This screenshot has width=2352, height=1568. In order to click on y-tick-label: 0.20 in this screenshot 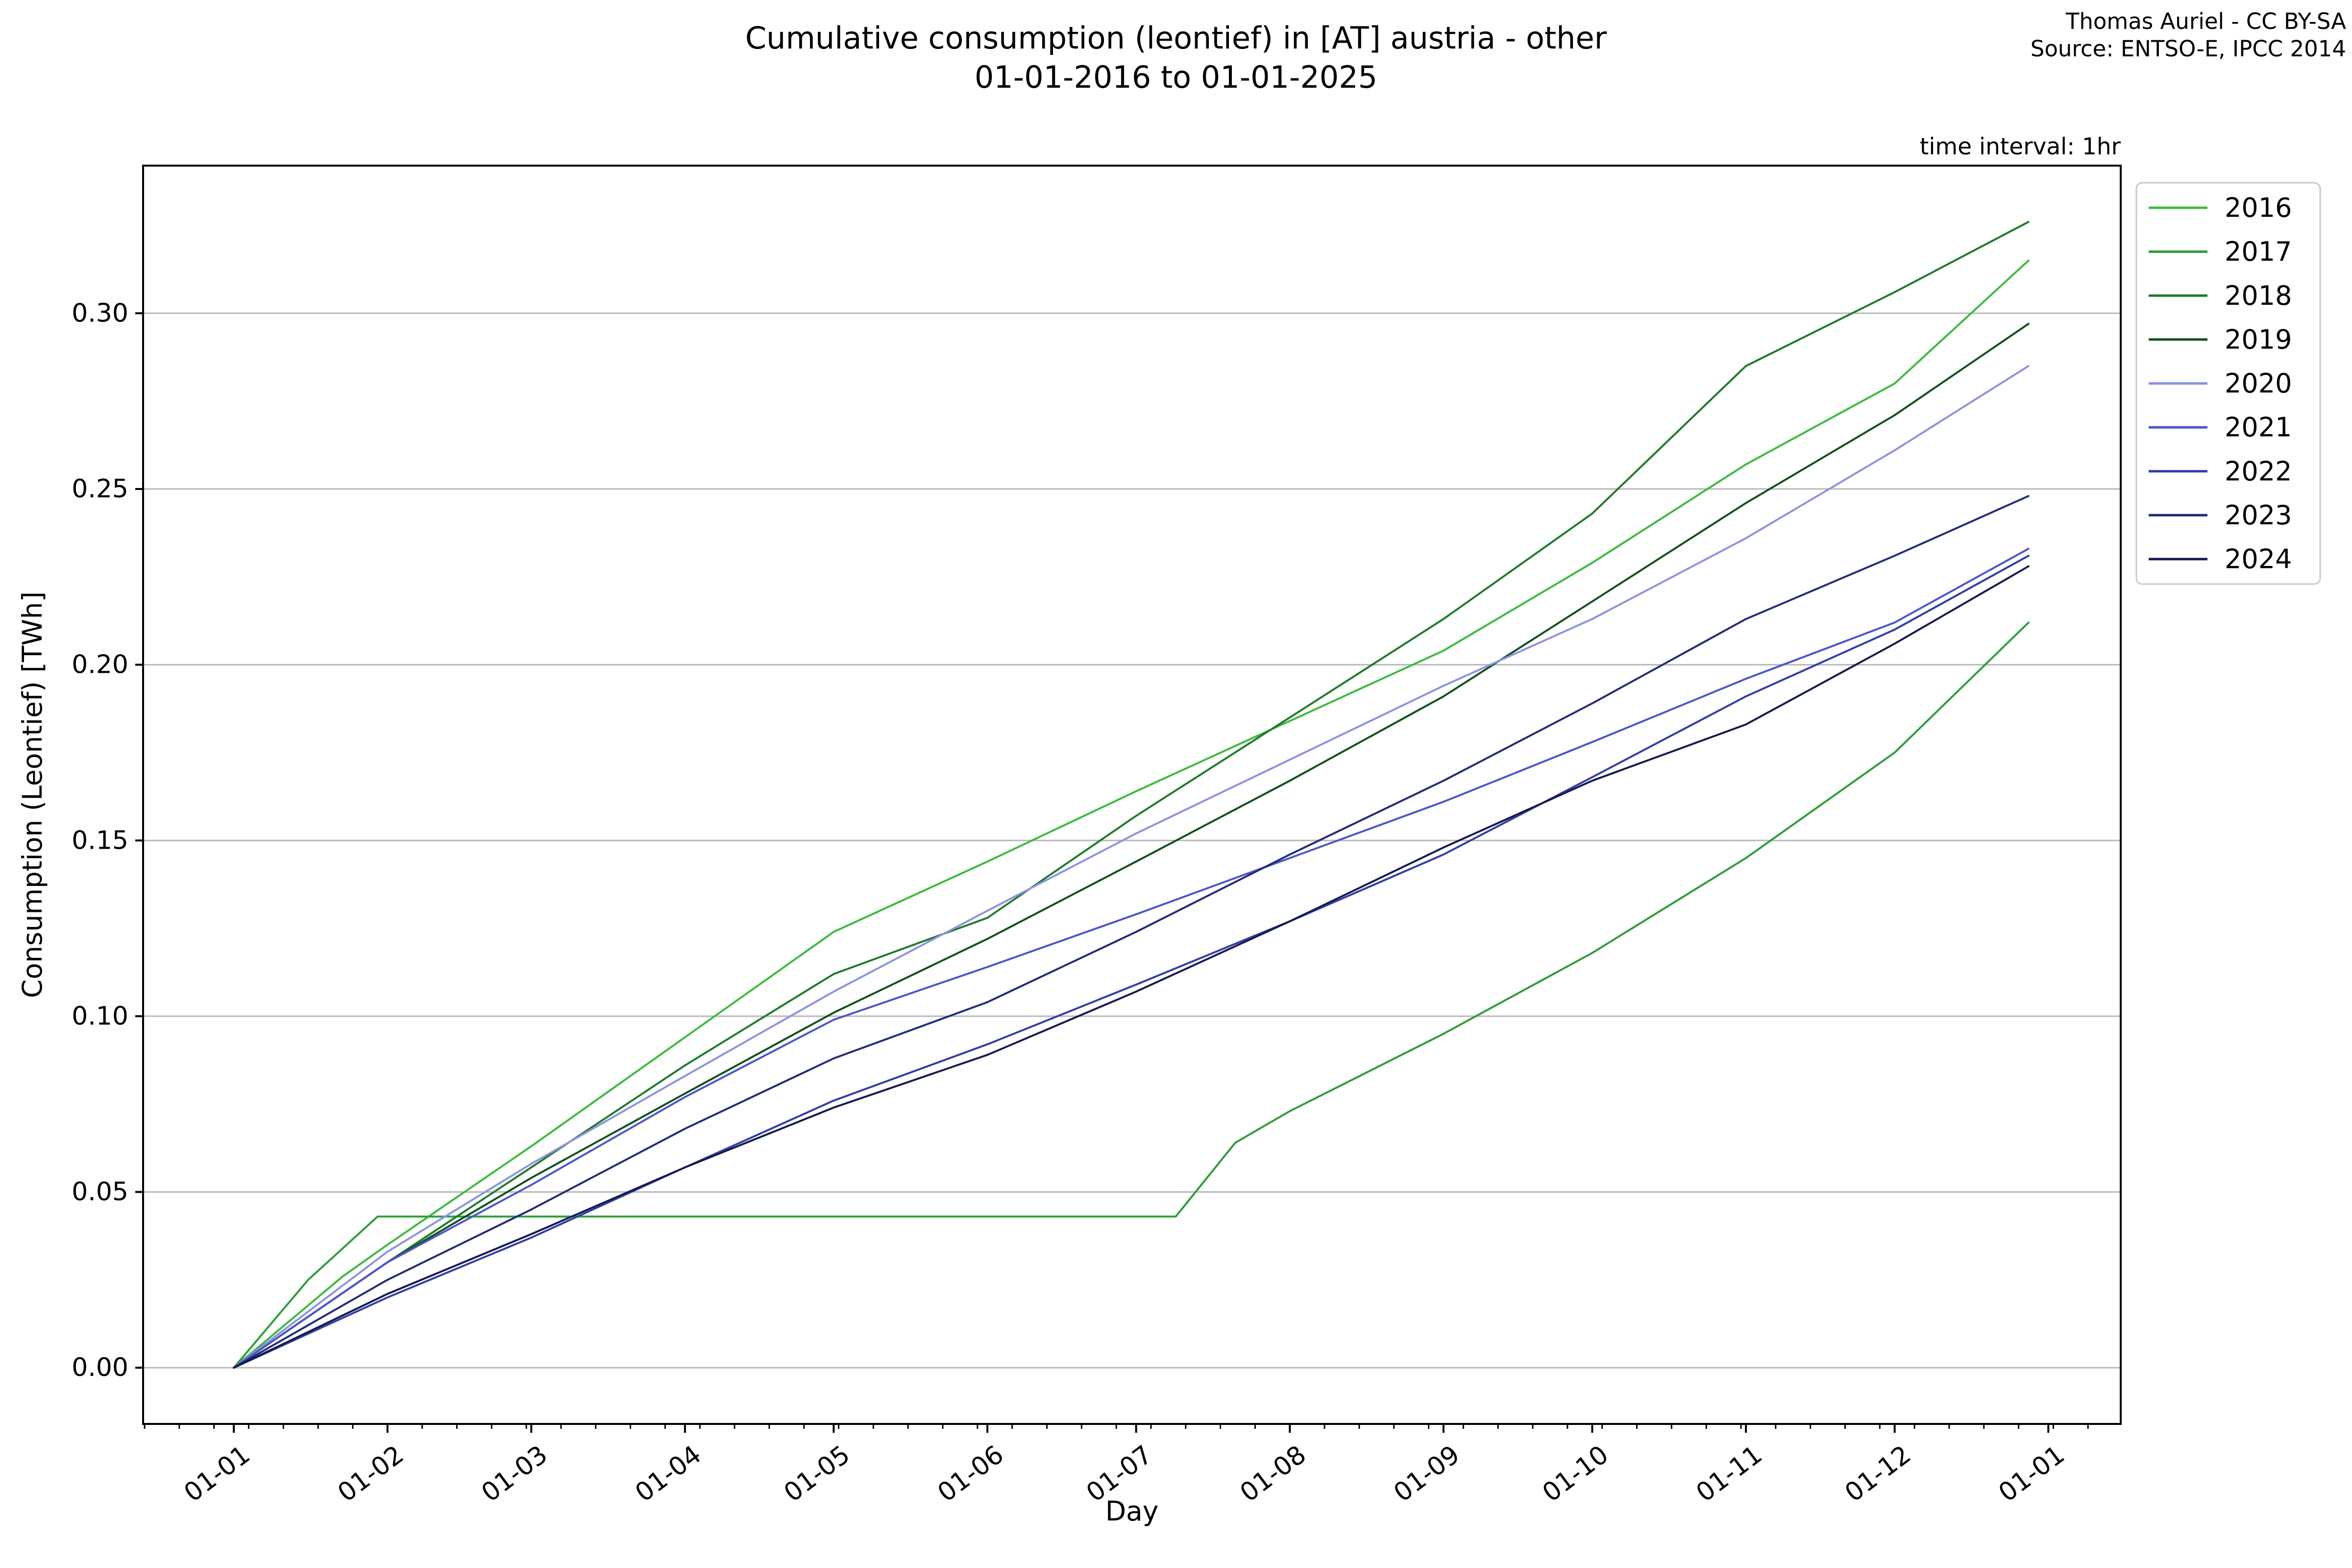, I will do `click(100, 665)`.